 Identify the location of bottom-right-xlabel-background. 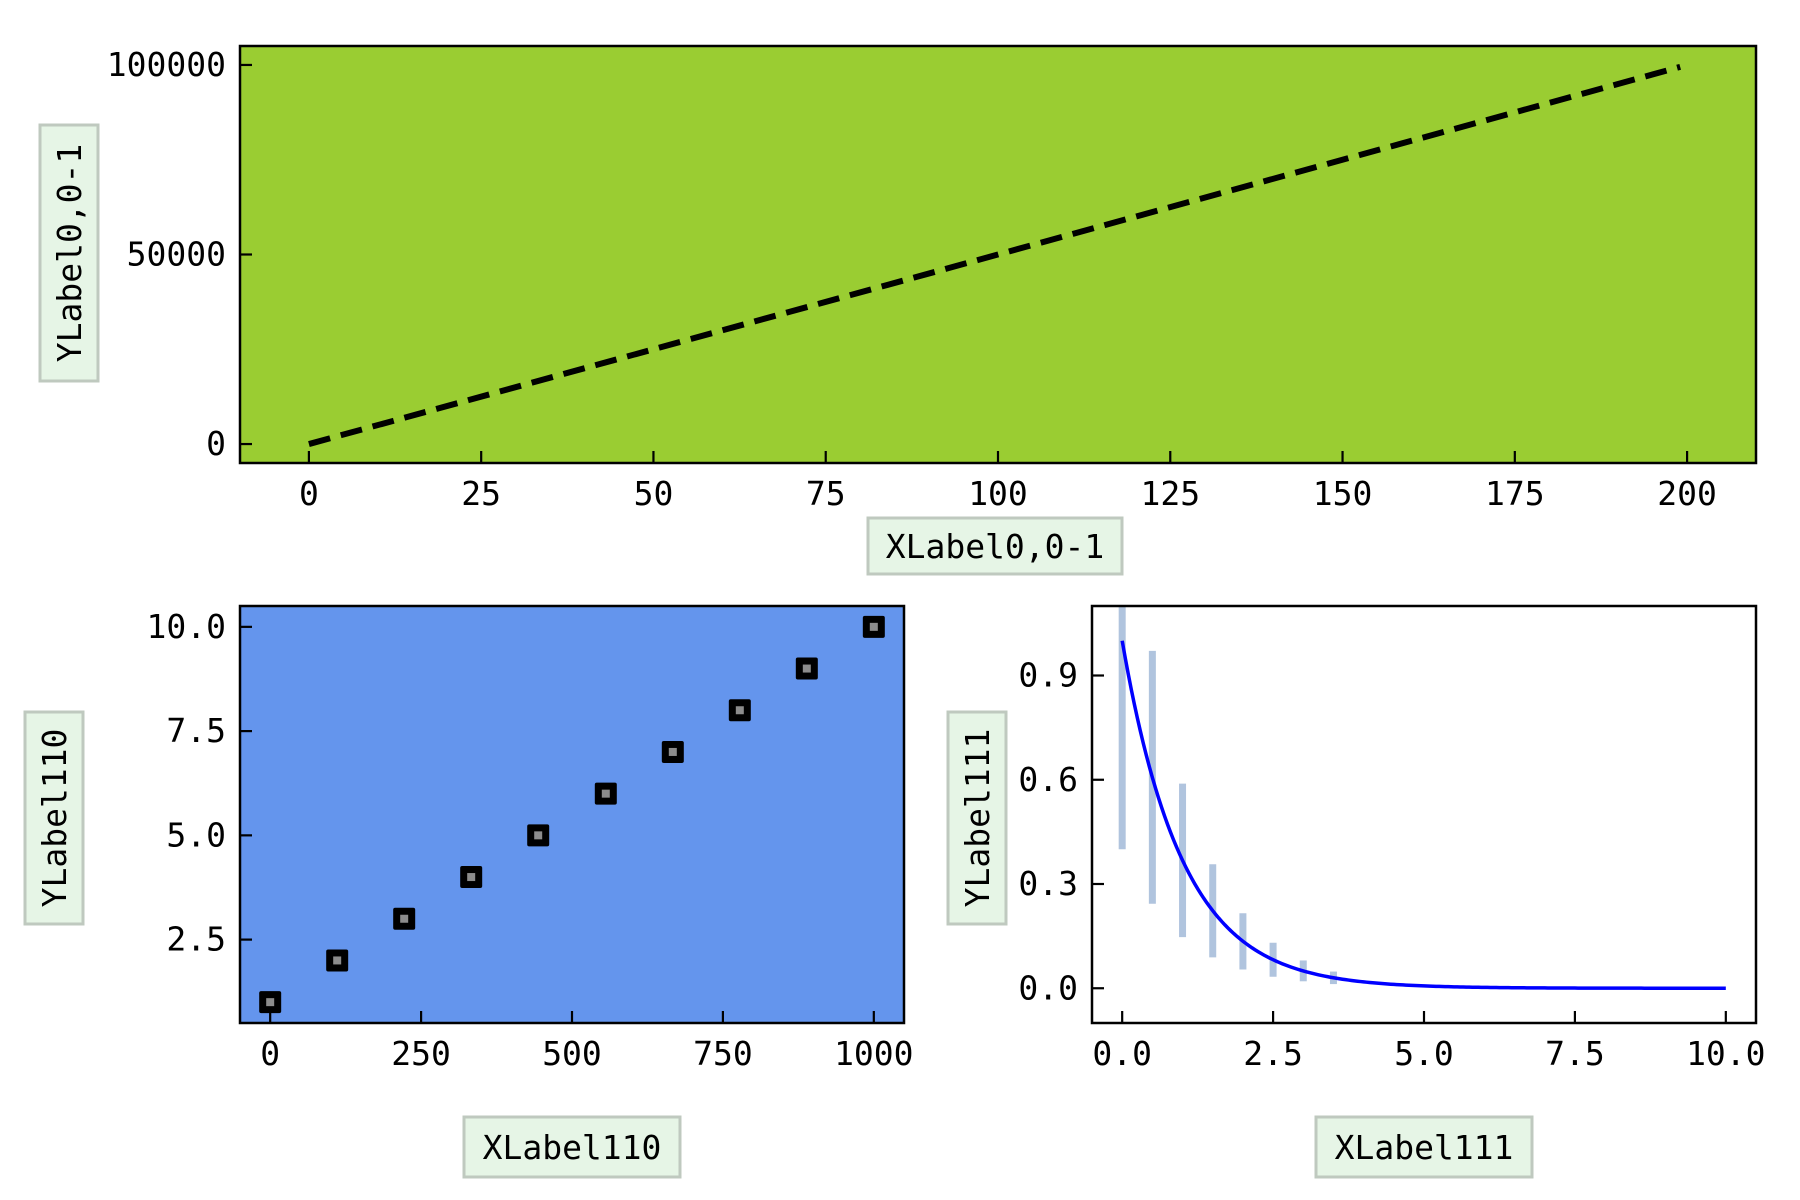
(1424, 1147).